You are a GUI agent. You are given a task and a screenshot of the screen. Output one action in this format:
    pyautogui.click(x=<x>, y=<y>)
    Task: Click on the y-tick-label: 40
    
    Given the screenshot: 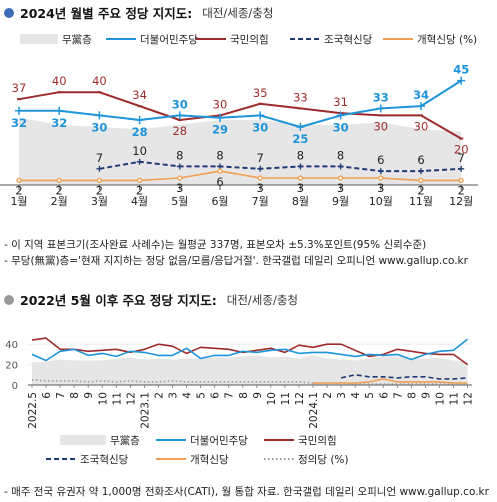 What is the action you would take?
    pyautogui.click(x=11, y=345)
    